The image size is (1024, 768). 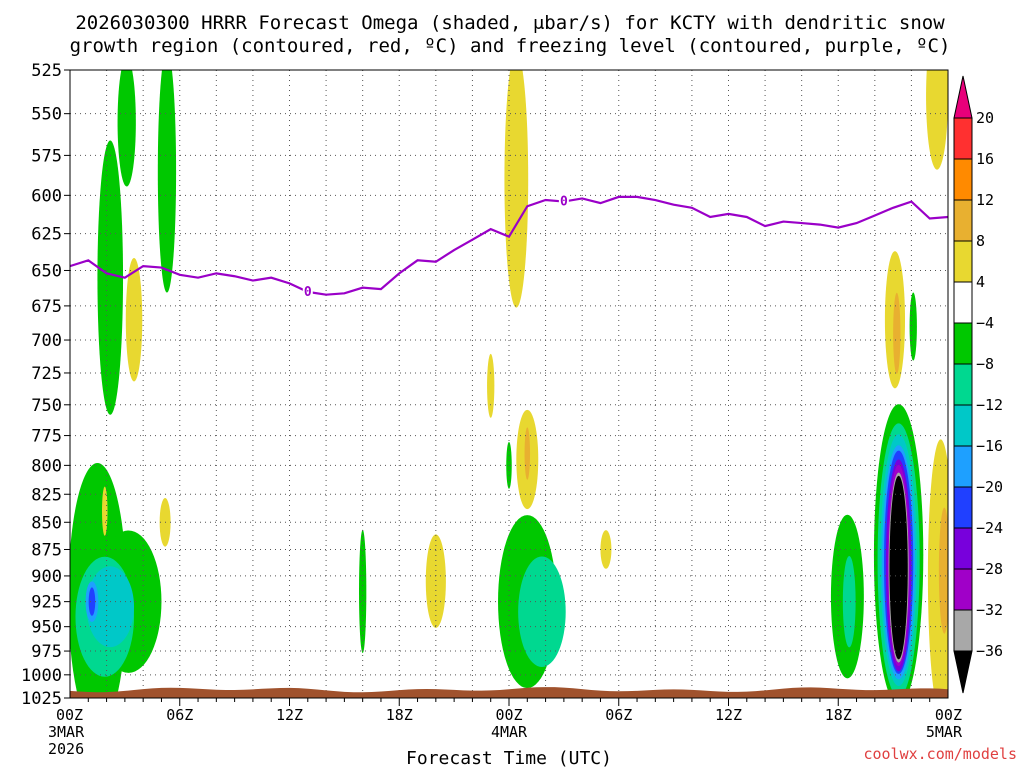 What do you see at coordinates (46, 406) in the screenshot?
I see `y-tick-label: 750` at bounding box center [46, 406].